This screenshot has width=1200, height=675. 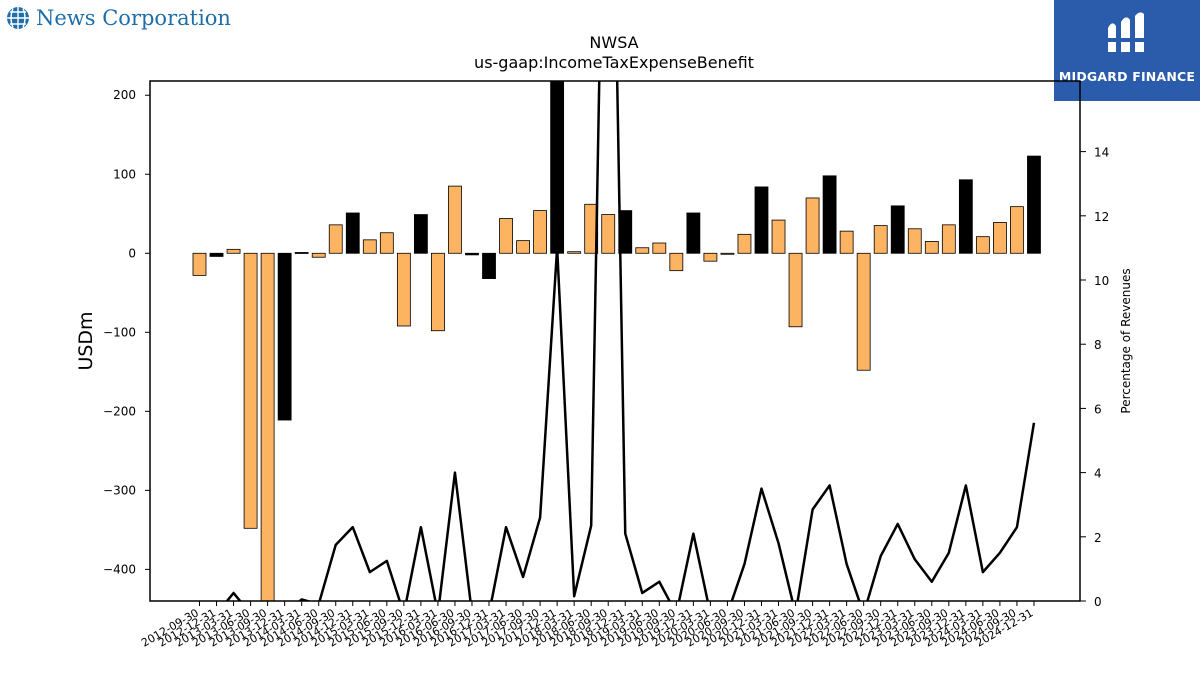 I want to click on y-axis-left: 200 100 0 −100 −200 −300 −400, so click(x=126, y=332).